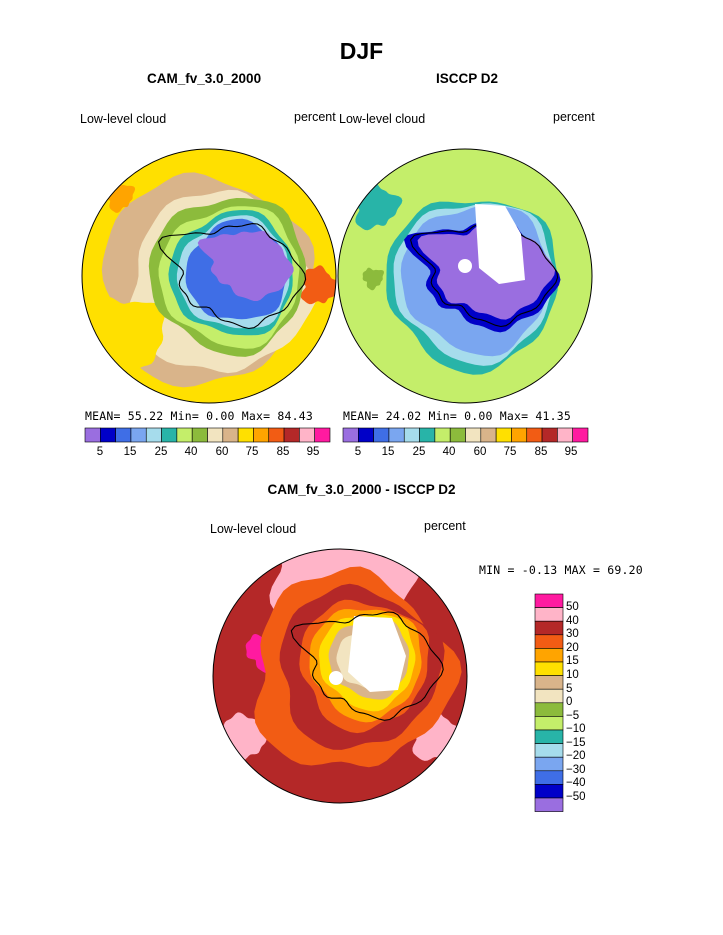 The image size is (723, 935). What do you see at coordinates (572, 634) in the screenshot?
I see `panel3-tick-label: 30` at bounding box center [572, 634].